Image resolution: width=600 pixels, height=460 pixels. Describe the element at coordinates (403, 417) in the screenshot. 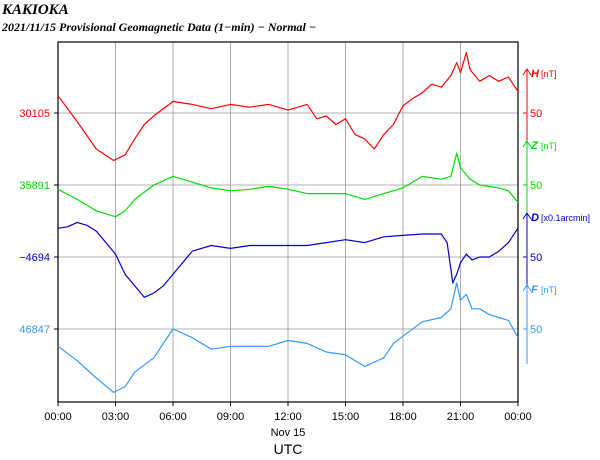

I see `x-tick-label: 18:00` at that location.